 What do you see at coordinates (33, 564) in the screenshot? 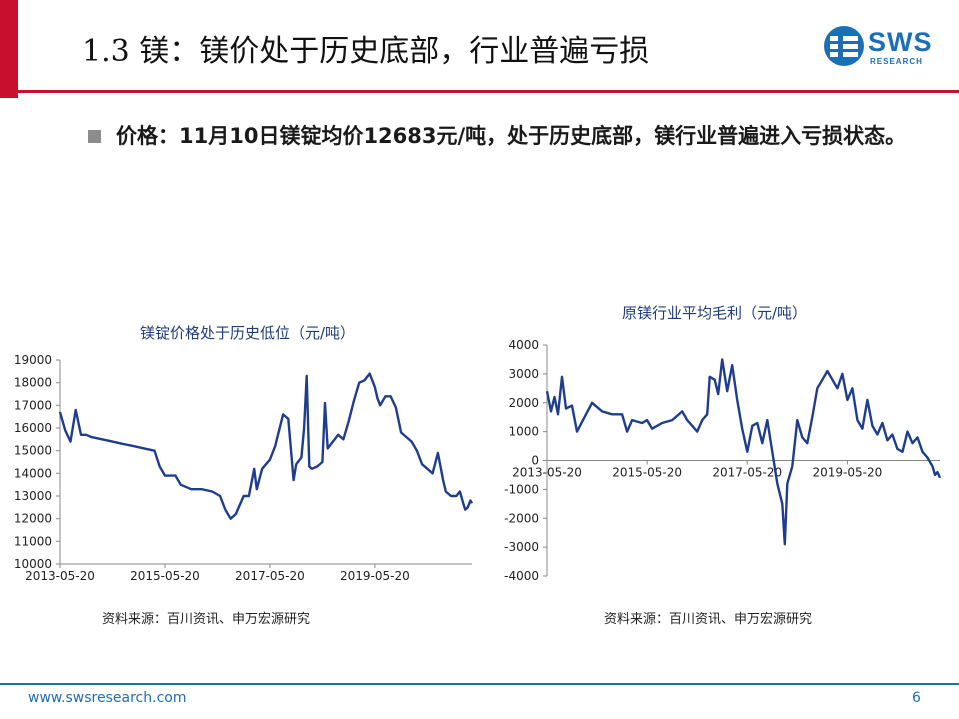
I see `y-tick-label: 10000` at bounding box center [33, 564].